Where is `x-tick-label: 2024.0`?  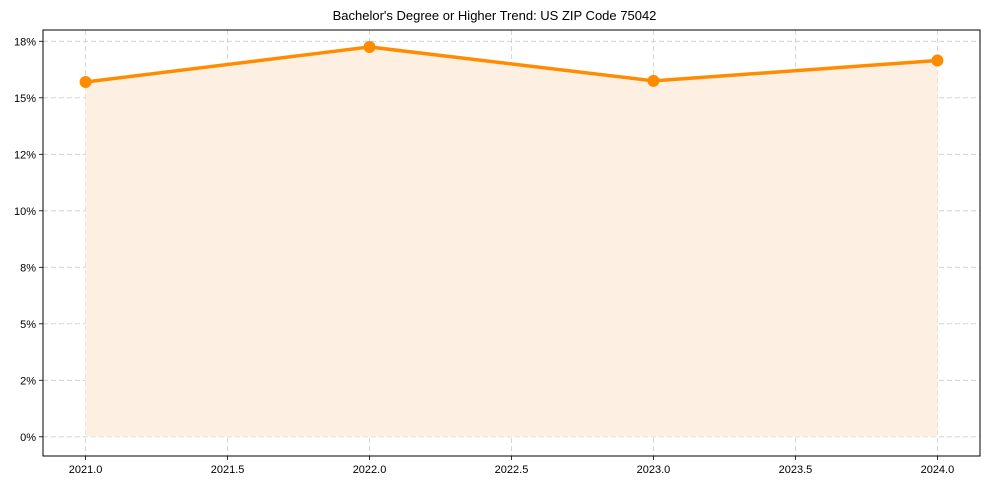
x-tick-label: 2024.0 is located at coordinates (938, 470).